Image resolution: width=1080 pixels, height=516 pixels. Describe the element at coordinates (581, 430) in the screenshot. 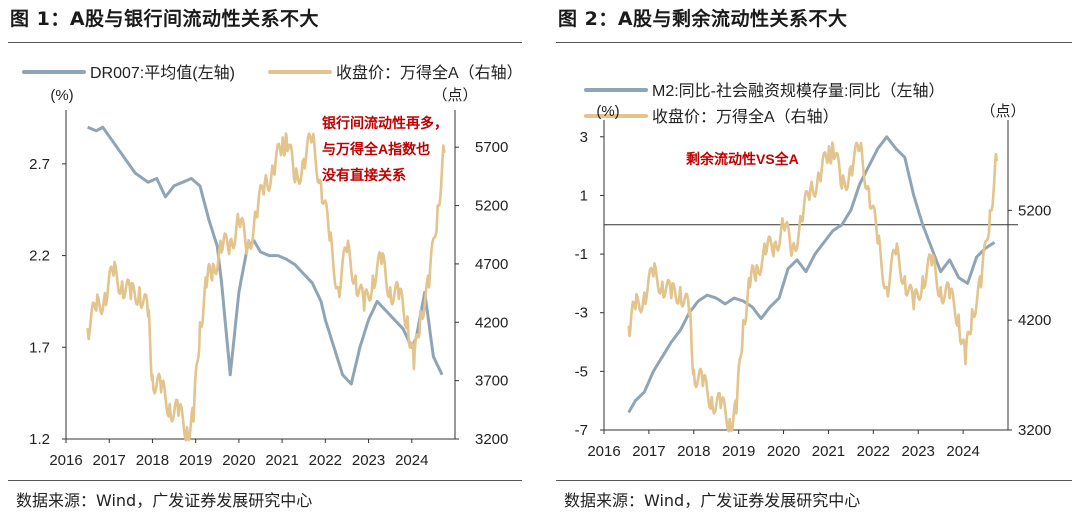

I see `left-tick-label: -7` at that location.